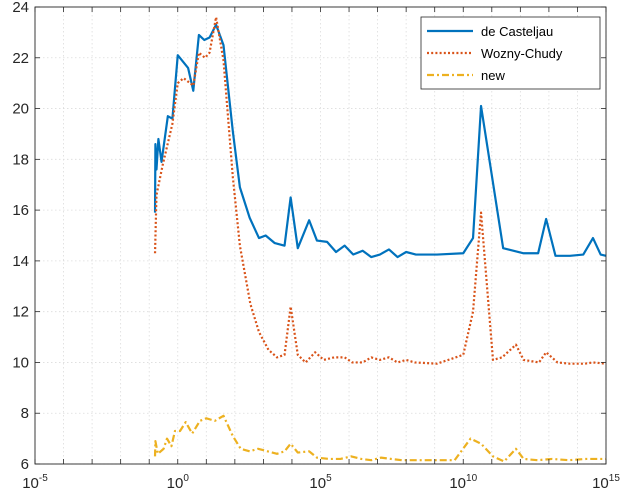 The image size is (623, 495). I want to click on series-line-new, so click(379, 438).